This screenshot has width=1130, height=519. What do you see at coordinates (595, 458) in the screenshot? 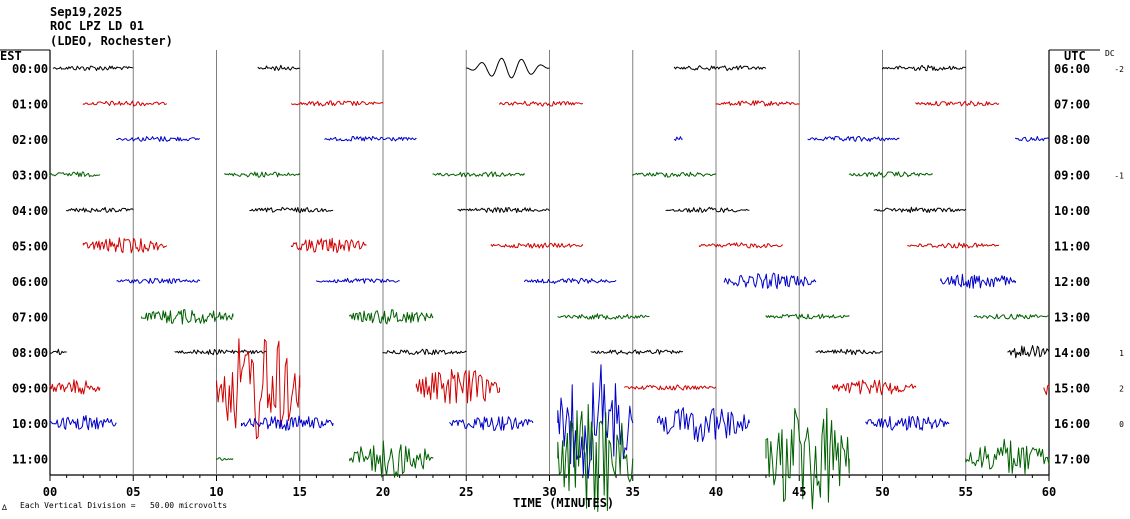
I see `trace-11:00-segment-2` at bounding box center [595, 458].